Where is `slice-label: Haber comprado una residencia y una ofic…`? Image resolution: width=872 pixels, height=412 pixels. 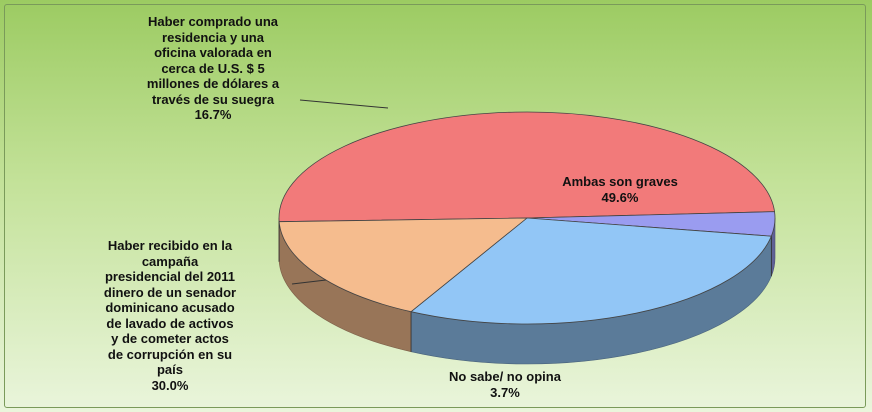
slice-label: Haber comprado una residencia y una ofic… is located at coordinates (213, 68).